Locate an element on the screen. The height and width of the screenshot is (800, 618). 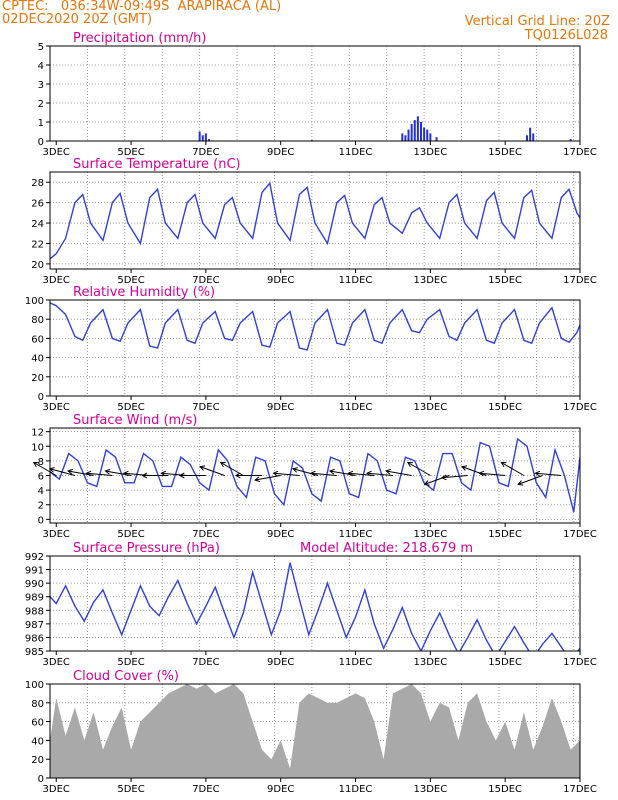
wind-title: Surface Wind (m/s) is located at coordinates (135, 420).